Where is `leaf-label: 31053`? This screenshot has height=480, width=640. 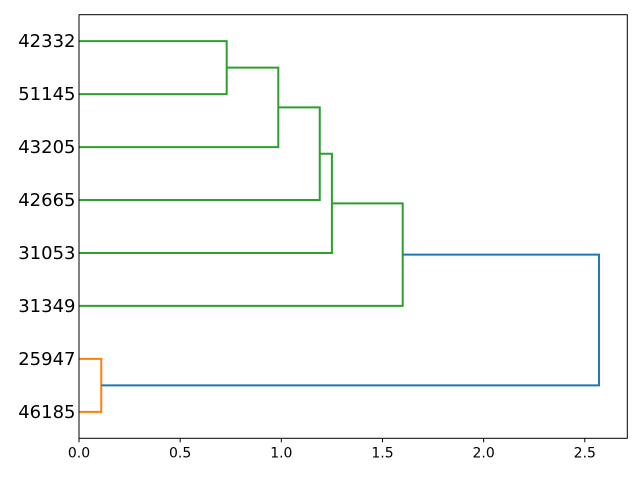 leaf-label: 31053 is located at coordinates (46, 253).